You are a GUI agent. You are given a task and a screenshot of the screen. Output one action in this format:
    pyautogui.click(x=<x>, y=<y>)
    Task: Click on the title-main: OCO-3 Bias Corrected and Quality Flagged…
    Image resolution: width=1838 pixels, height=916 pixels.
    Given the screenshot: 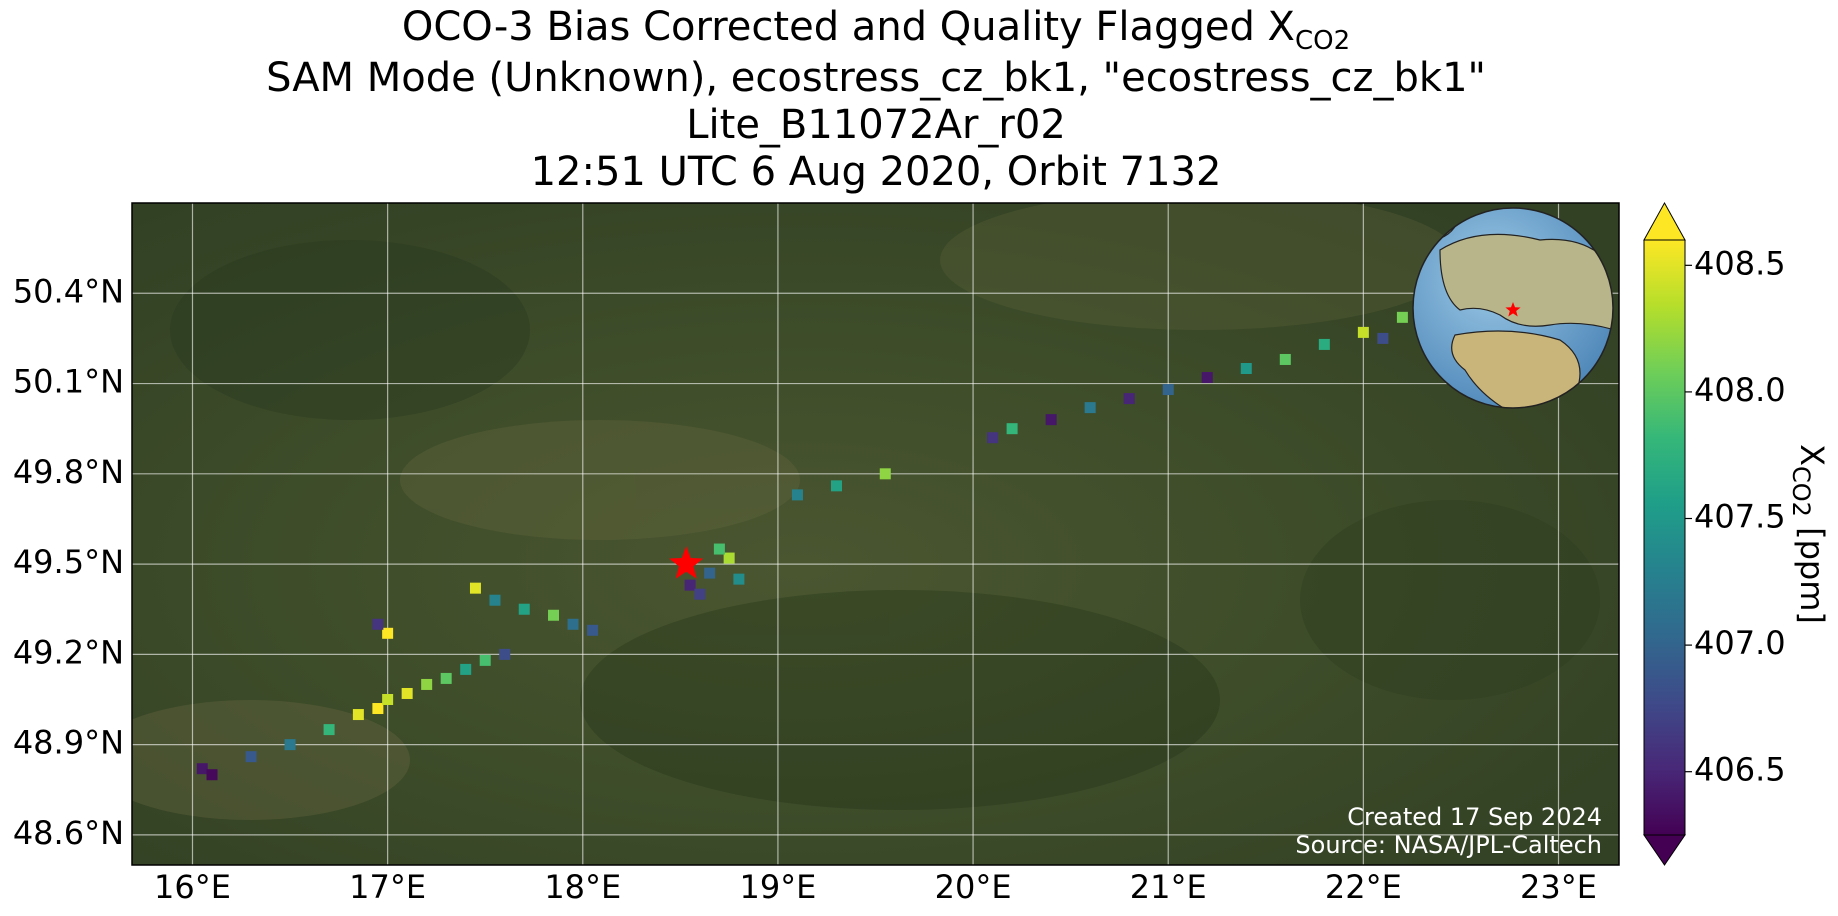 What is the action you would take?
    pyautogui.click(x=848, y=27)
    